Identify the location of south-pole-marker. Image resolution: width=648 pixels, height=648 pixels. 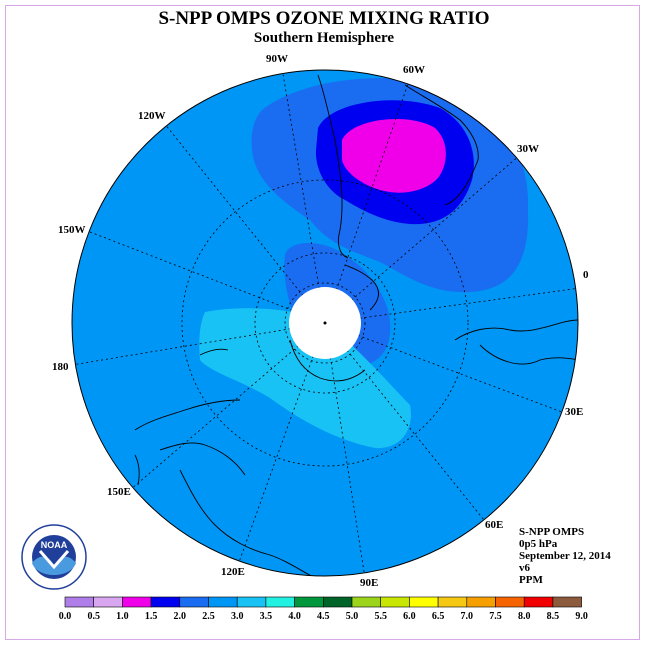
(325, 323).